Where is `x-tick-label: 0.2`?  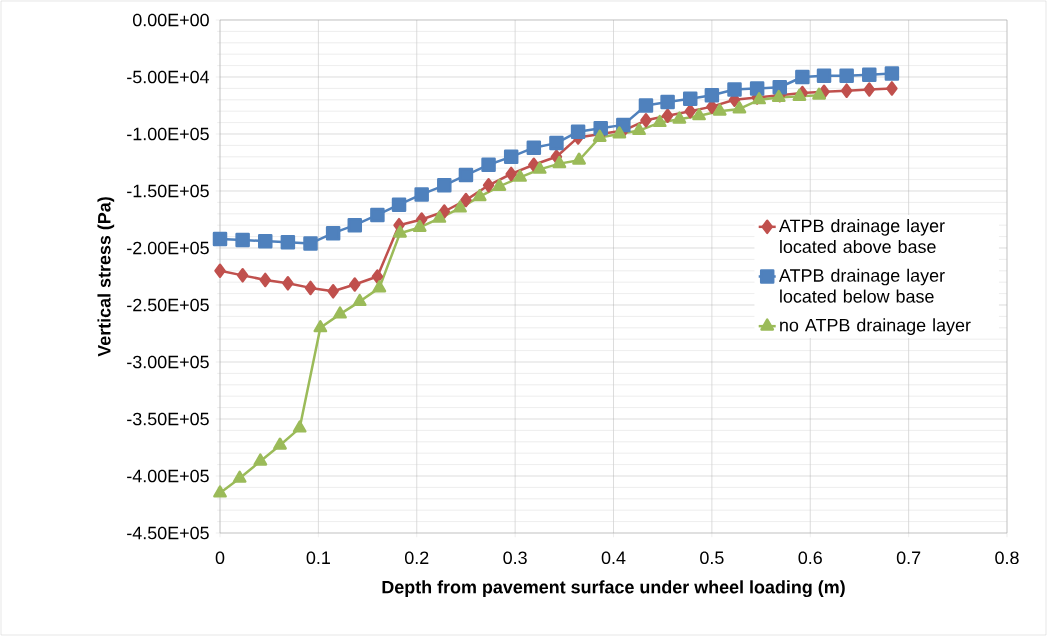 x-tick-label: 0.2 is located at coordinates (416, 558).